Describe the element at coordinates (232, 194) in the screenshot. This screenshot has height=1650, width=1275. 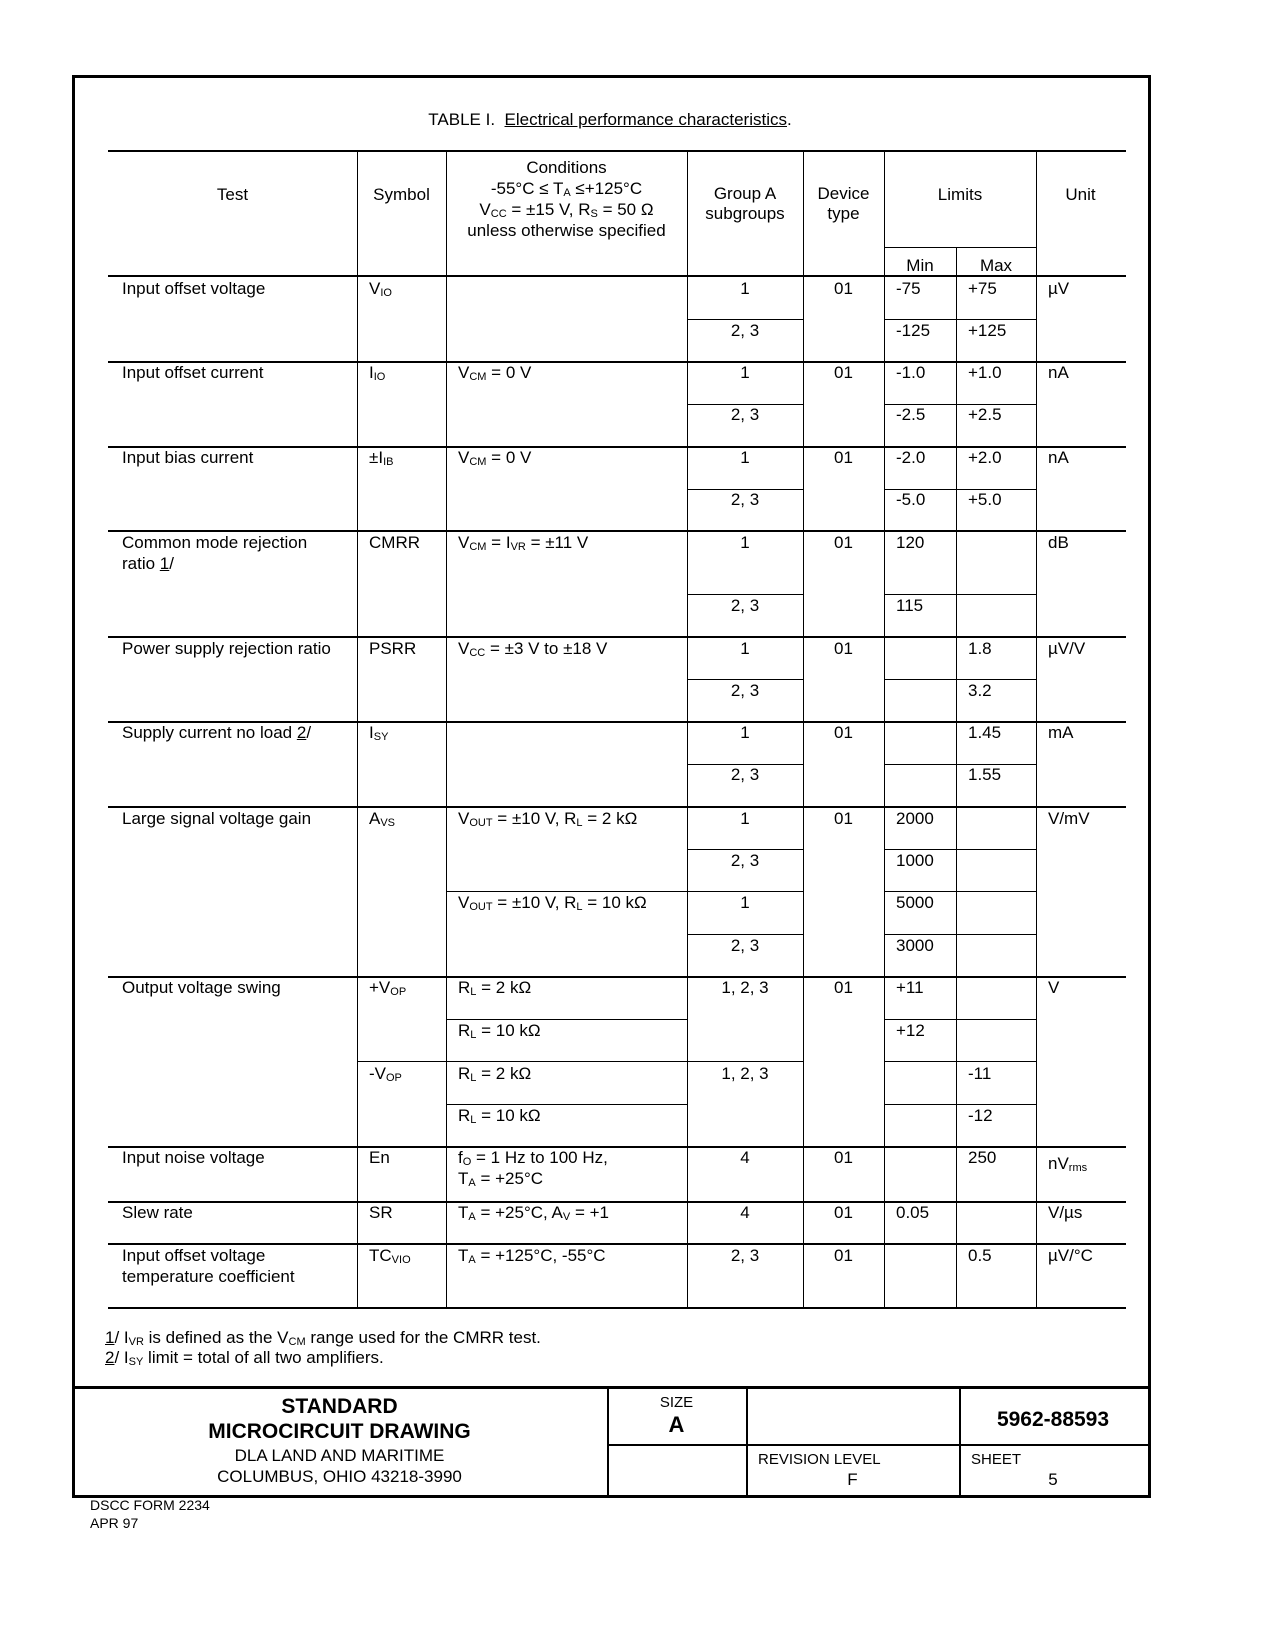
I see `header-test: Test` at that location.